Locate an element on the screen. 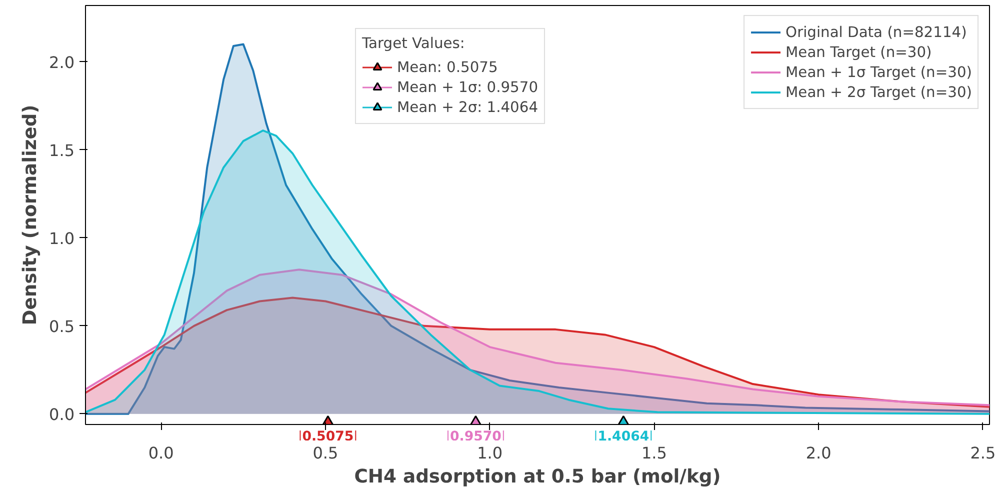  legend-label: Mean + 2σ: 1.4064 is located at coordinates (467, 107).